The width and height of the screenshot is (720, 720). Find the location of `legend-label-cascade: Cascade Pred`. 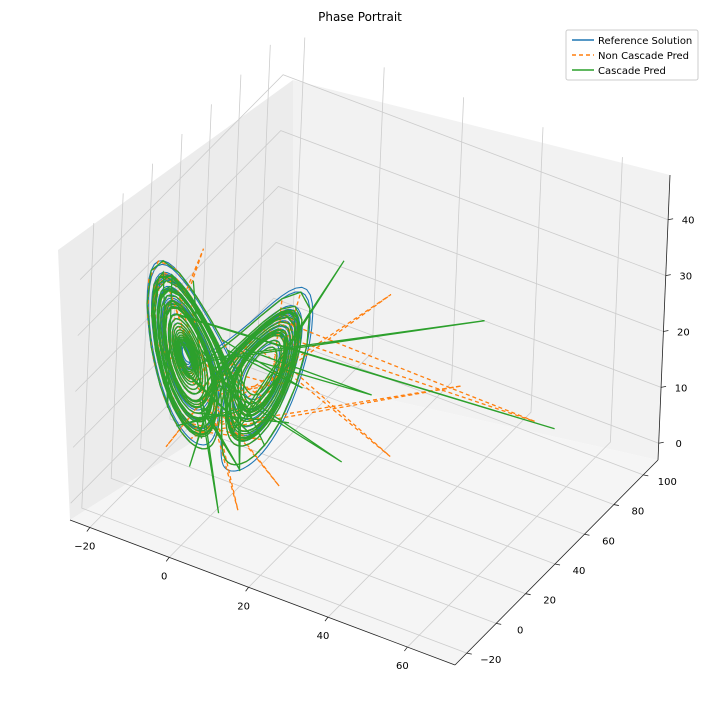

legend-label-cascade: Cascade Pred is located at coordinates (632, 71).